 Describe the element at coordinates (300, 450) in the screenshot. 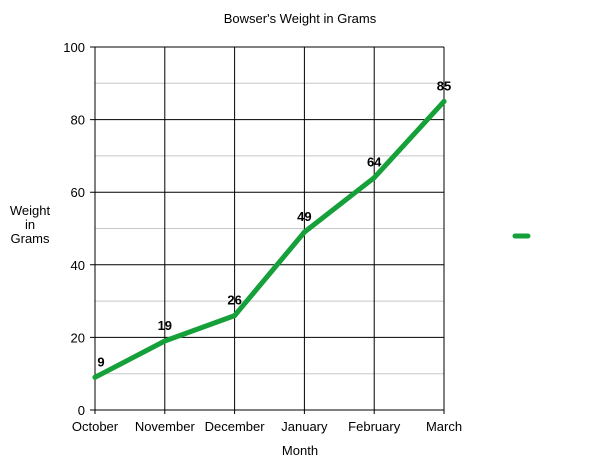

I see `x-axis-title: Month` at that location.